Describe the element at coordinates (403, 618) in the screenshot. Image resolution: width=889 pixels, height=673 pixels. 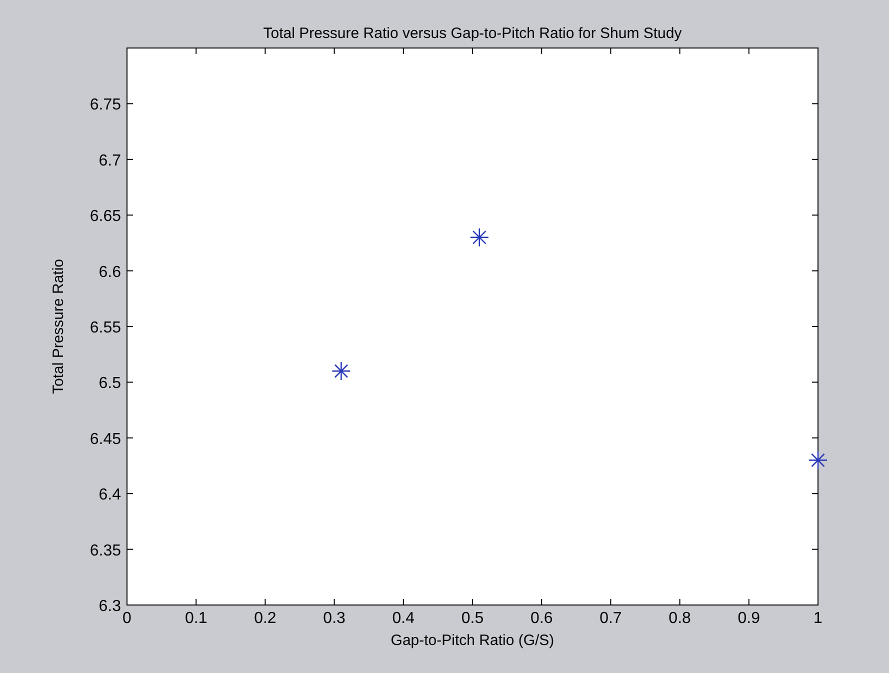
I see `x-tick-label: 0.4` at that location.